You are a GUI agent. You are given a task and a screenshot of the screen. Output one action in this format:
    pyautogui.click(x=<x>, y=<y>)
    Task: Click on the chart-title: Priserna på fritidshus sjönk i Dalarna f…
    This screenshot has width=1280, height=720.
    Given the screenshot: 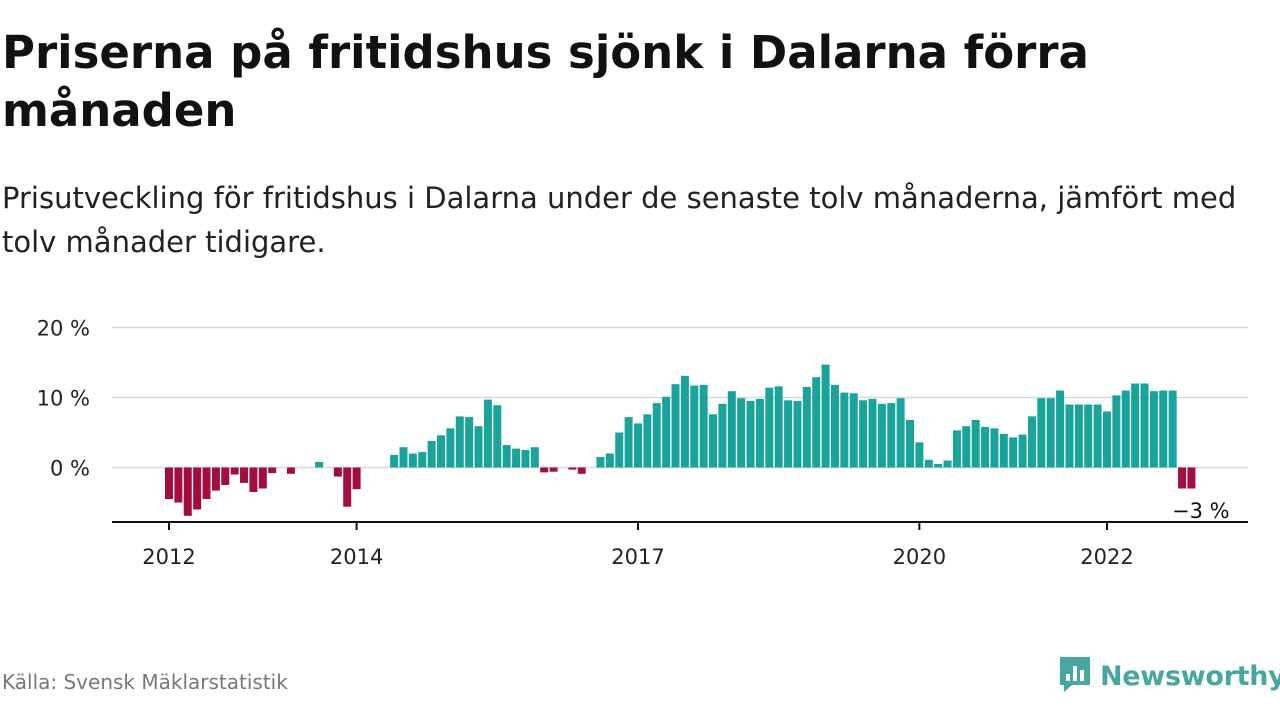 What is the action you would take?
    pyautogui.click(x=545, y=81)
    